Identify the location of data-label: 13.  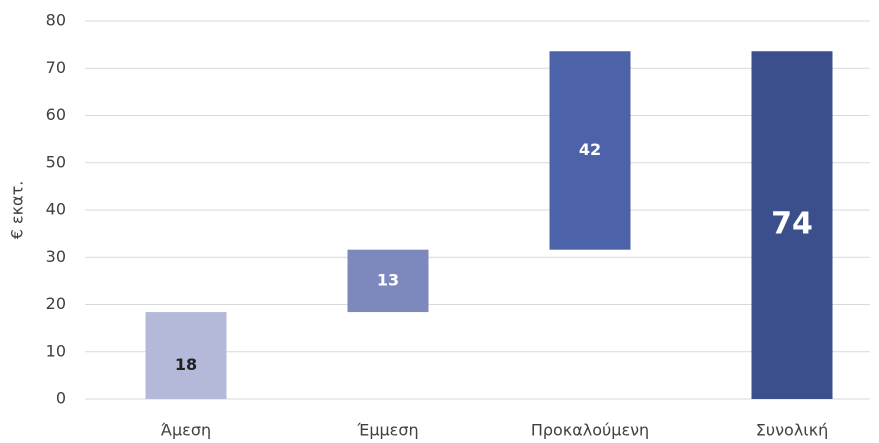
(388, 279).